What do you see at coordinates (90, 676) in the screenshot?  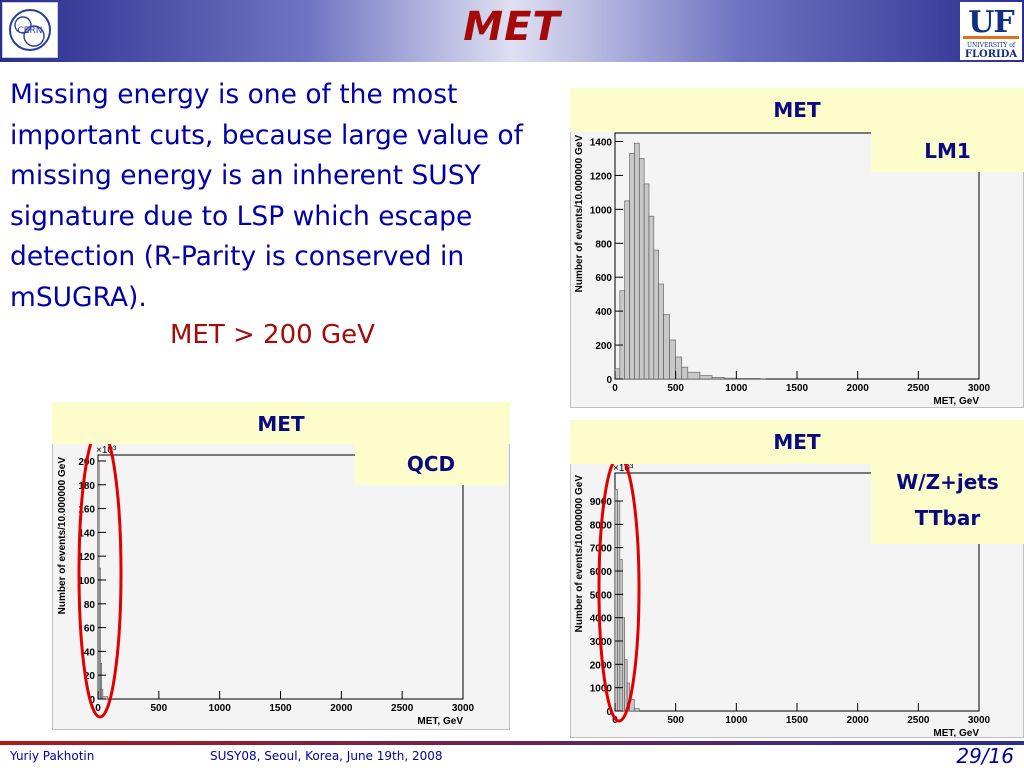 I see `y-tick-label: 20` at bounding box center [90, 676].